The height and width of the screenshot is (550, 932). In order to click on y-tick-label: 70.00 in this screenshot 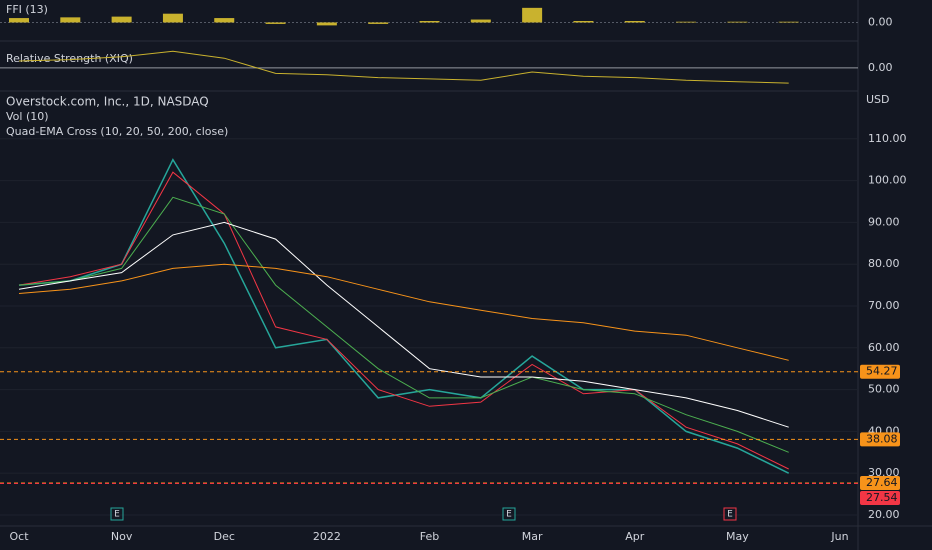, I will do `click(884, 305)`.